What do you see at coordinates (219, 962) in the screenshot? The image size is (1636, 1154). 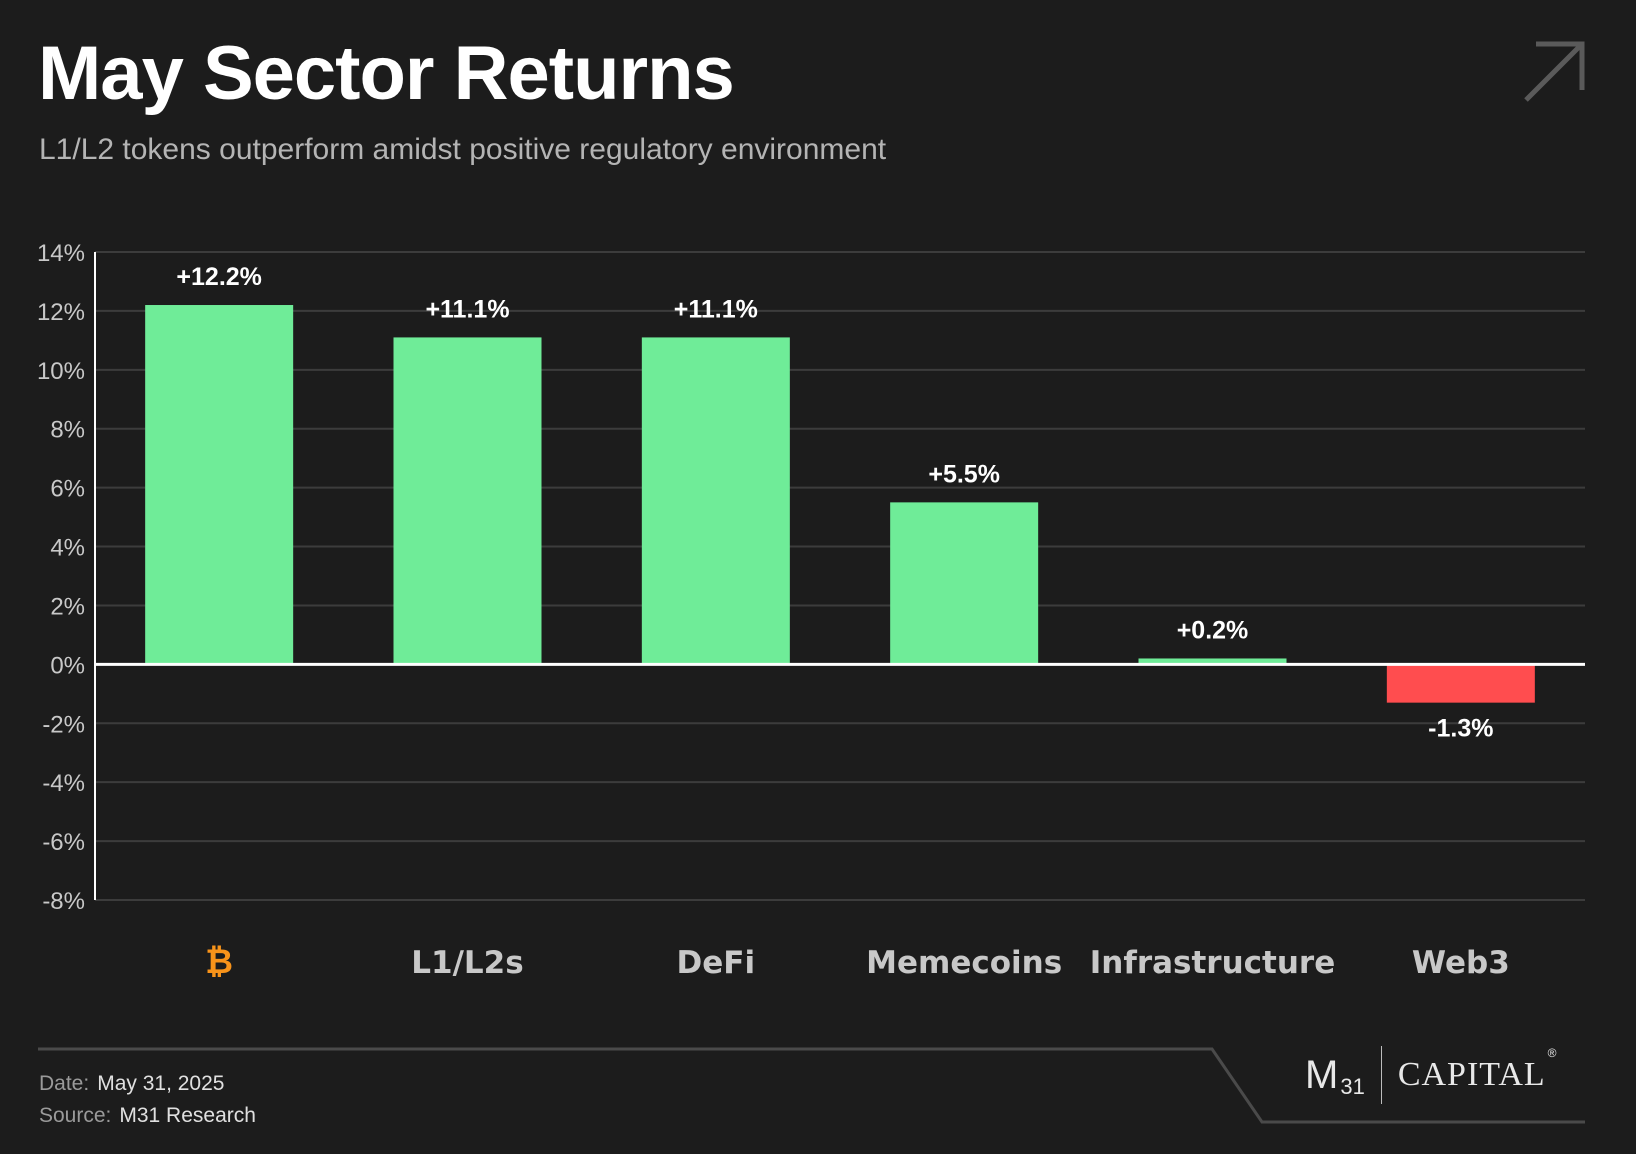 I see `bitcoin-icon: ₿` at bounding box center [219, 962].